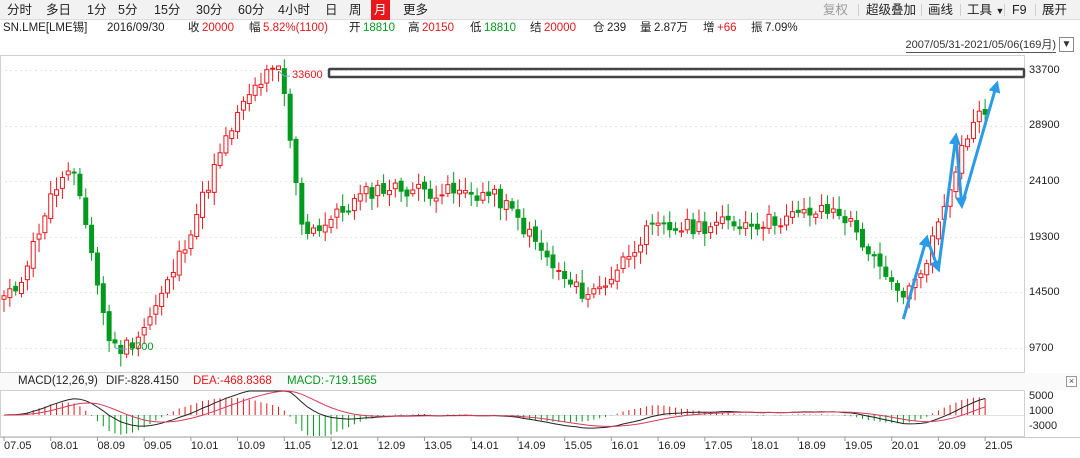  What do you see at coordinates (891, 10) in the screenshot?
I see `overlay-button: 超级叠加` at bounding box center [891, 10].